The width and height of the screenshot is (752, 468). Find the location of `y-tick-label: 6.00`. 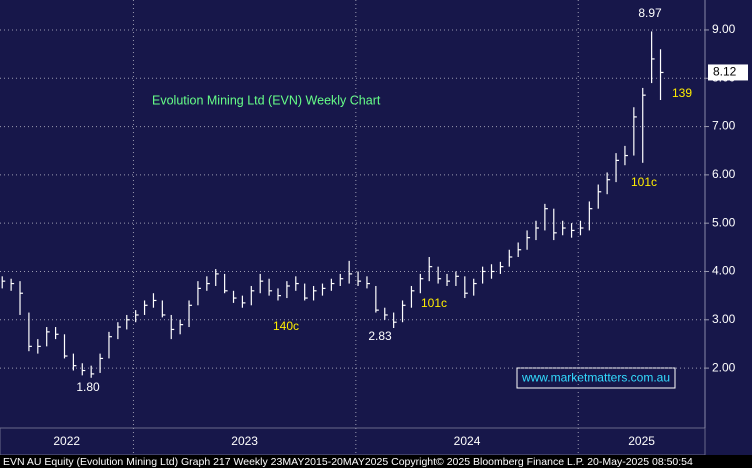

y-tick-label: 6.00 is located at coordinates (724, 174).